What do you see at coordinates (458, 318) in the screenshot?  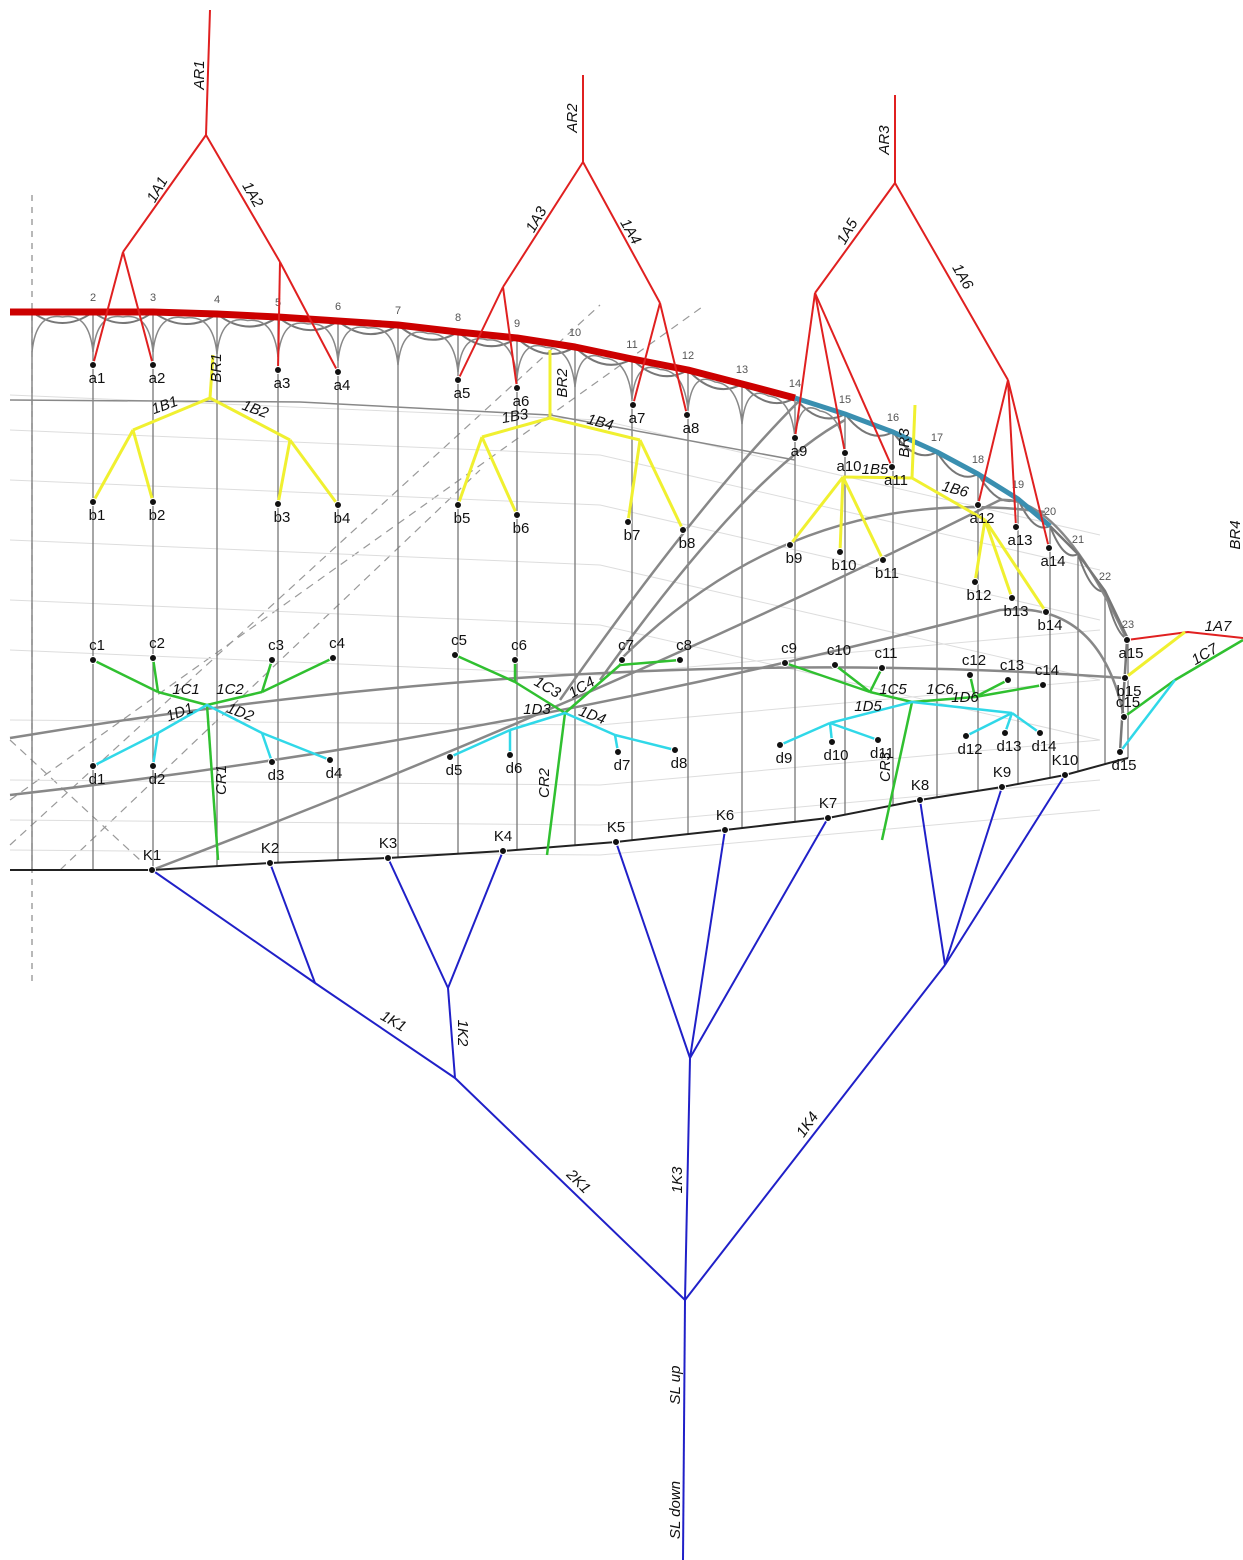 I see `label: 8` at bounding box center [458, 318].